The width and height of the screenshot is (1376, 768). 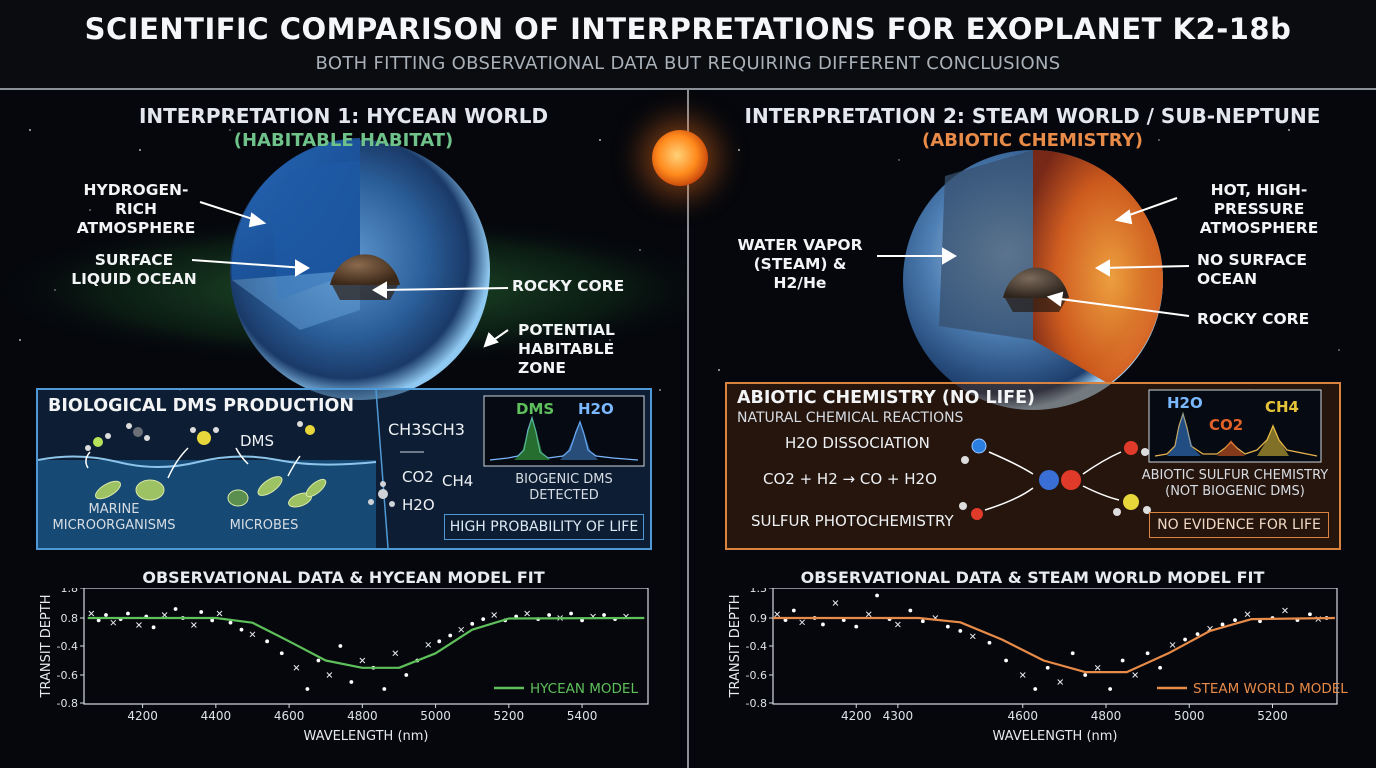 What do you see at coordinates (1185, 403) in the screenshot?
I see `spectrum-h2o-label-right: H2O` at bounding box center [1185, 403].